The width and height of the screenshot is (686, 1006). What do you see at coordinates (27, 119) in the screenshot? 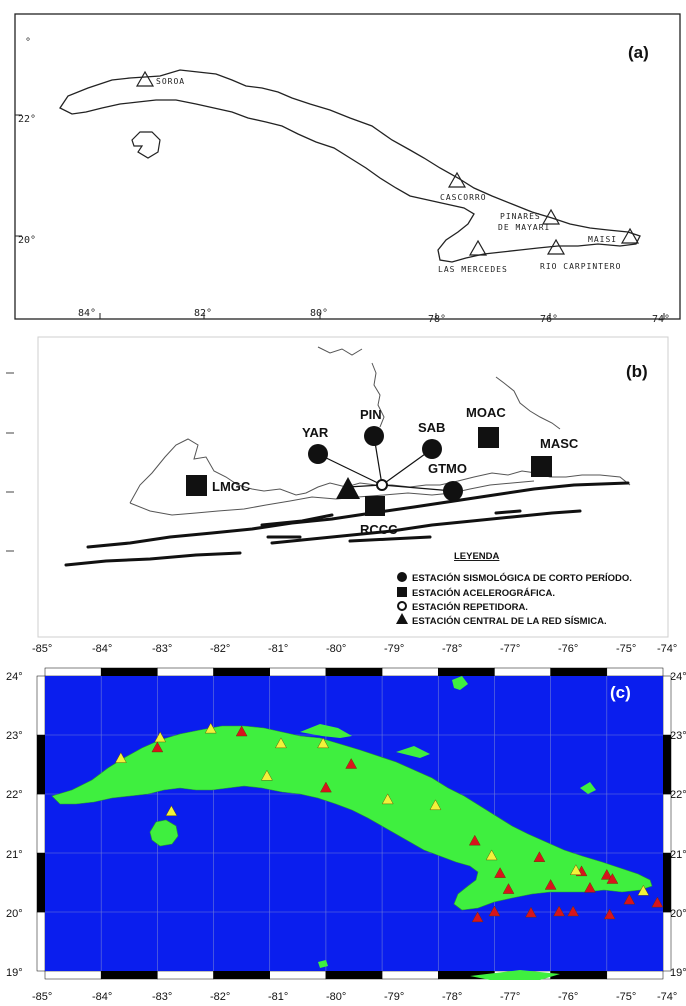
I see `panel-a-lat-label: 22°` at bounding box center [27, 119].